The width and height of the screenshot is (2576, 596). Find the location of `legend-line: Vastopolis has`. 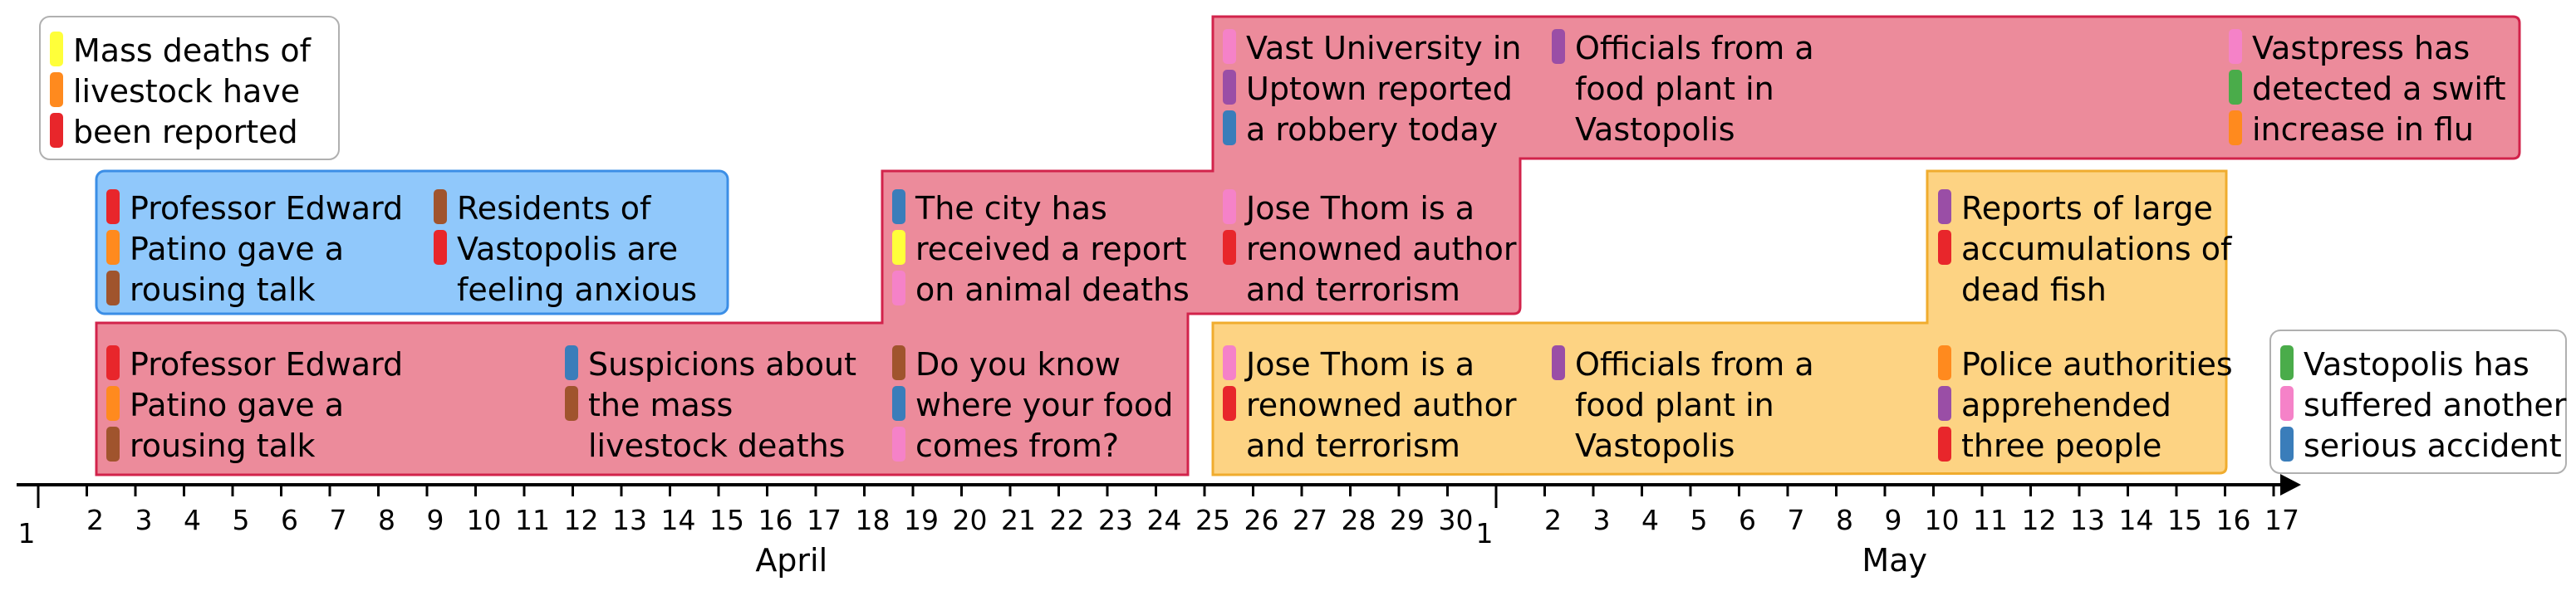

legend-line: Vastopolis has is located at coordinates (2416, 364).